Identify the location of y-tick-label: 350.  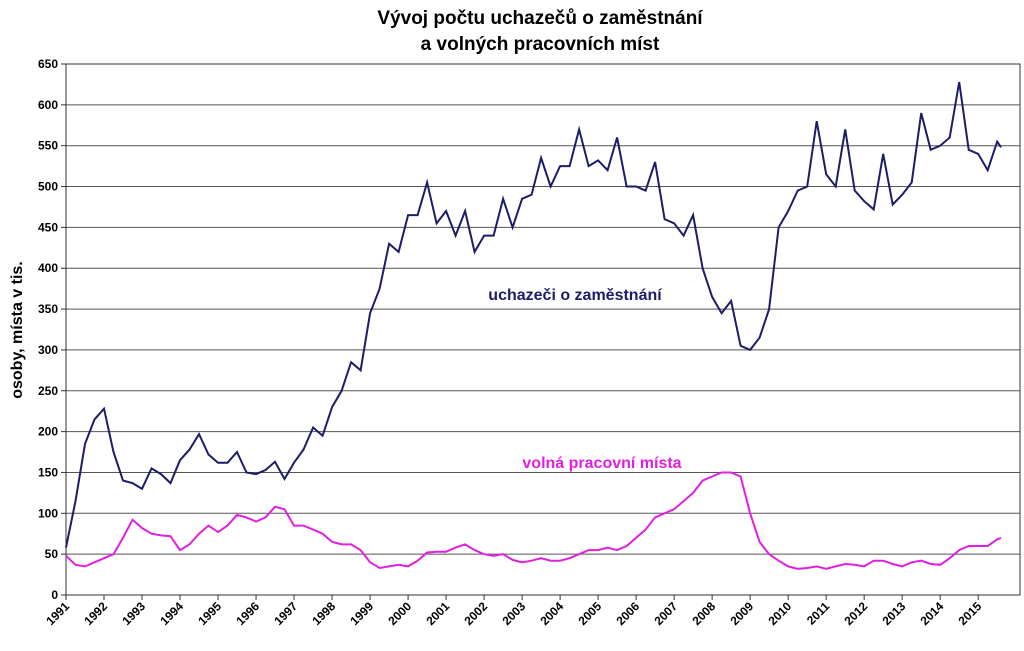
(48, 309).